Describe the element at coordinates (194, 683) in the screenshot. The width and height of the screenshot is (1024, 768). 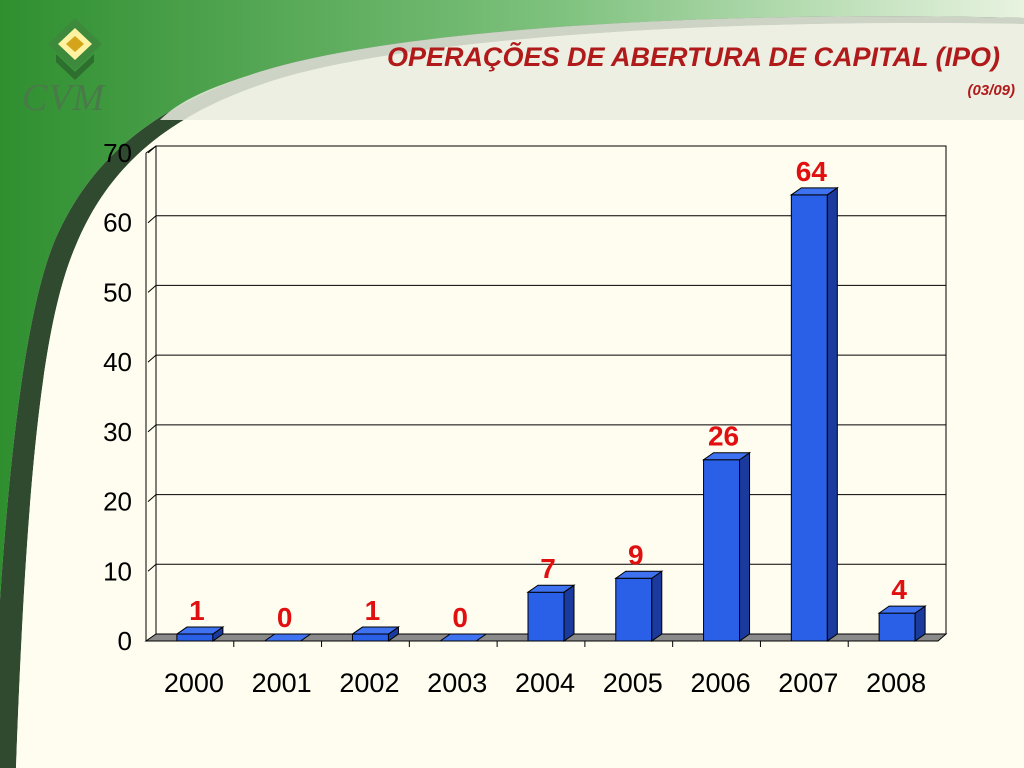
I see `x-tick-label: 2000` at that location.